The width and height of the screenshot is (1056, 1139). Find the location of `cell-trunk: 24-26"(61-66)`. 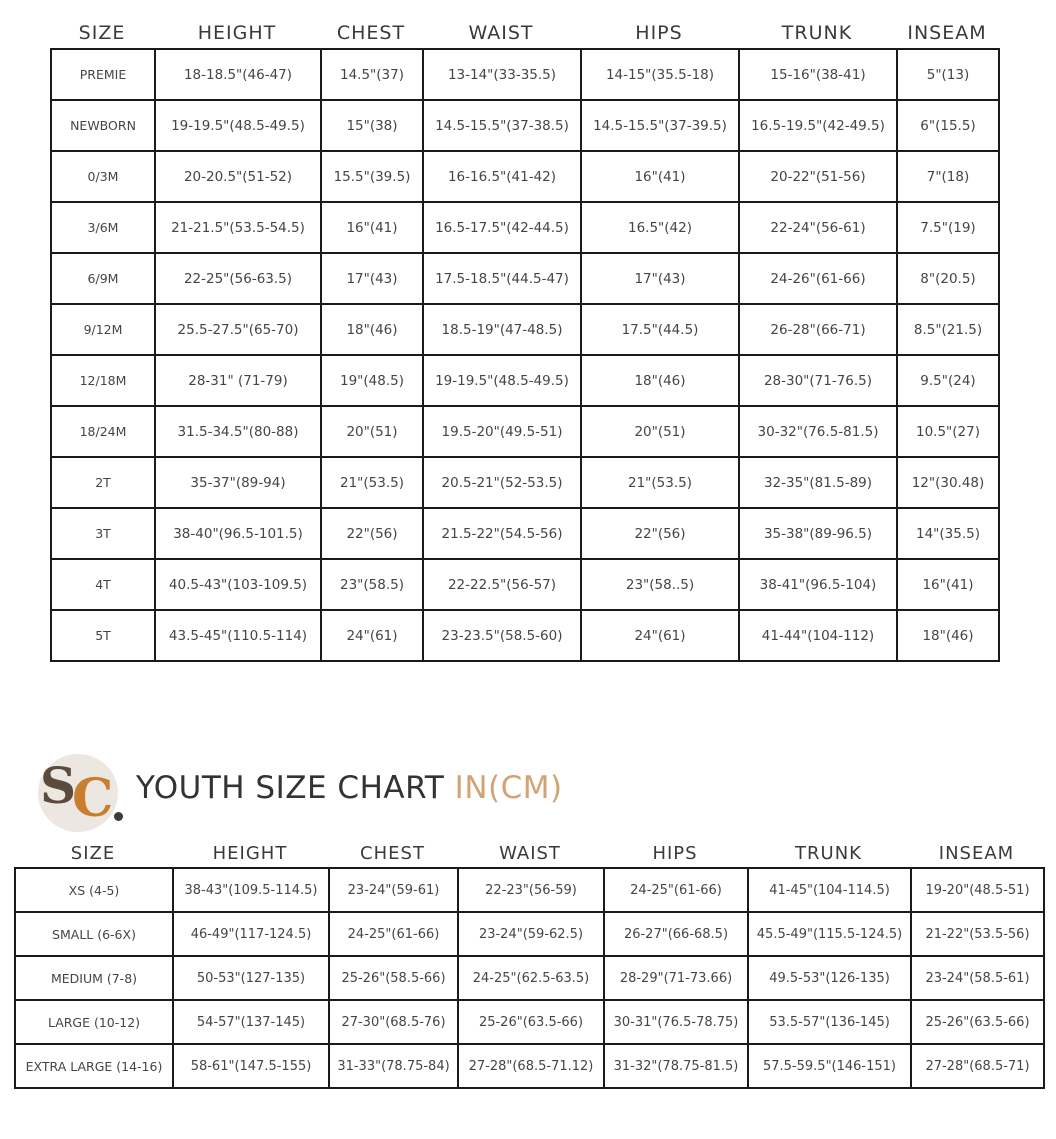

cell-trunk: 24-26"(61-66) is located at coordinates (818, 278).